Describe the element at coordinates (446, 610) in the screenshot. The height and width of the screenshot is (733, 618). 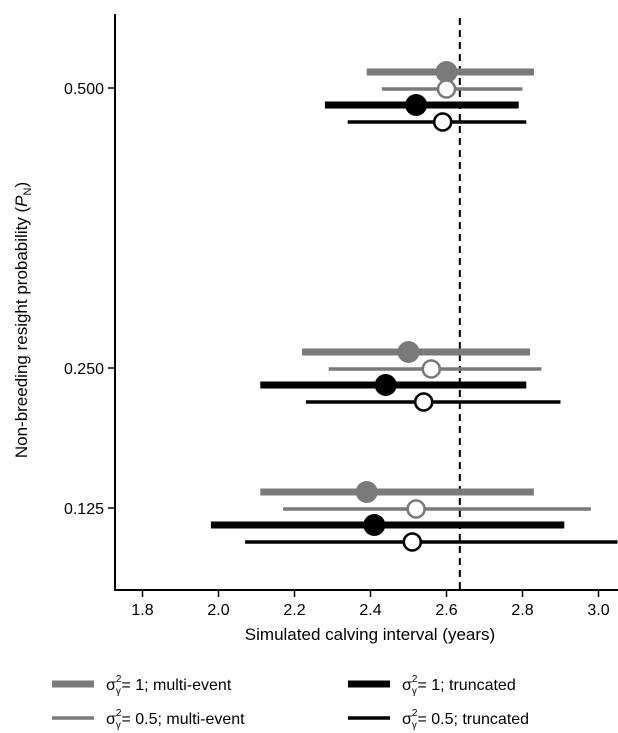
I see `x-tick-label: 2.6` at that location.